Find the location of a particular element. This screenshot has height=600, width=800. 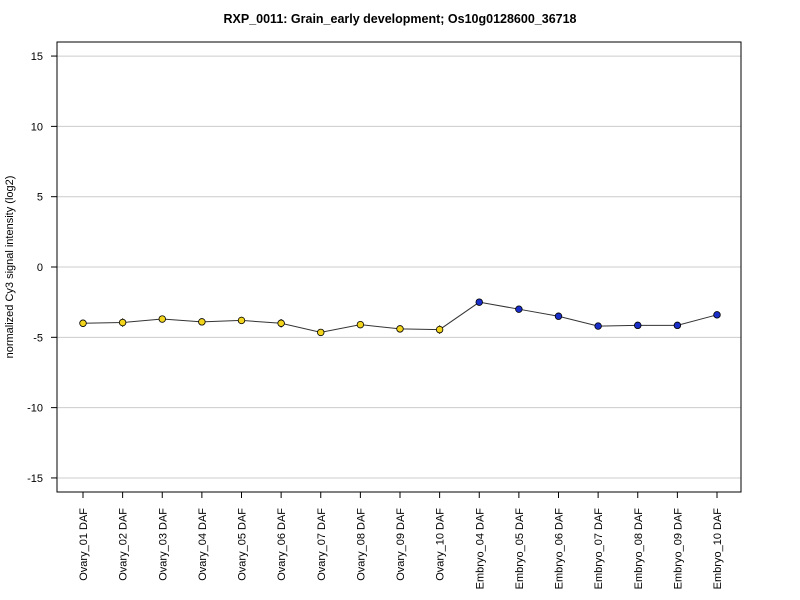

y-tick-label: 10 is located at coordinates (37, 127).